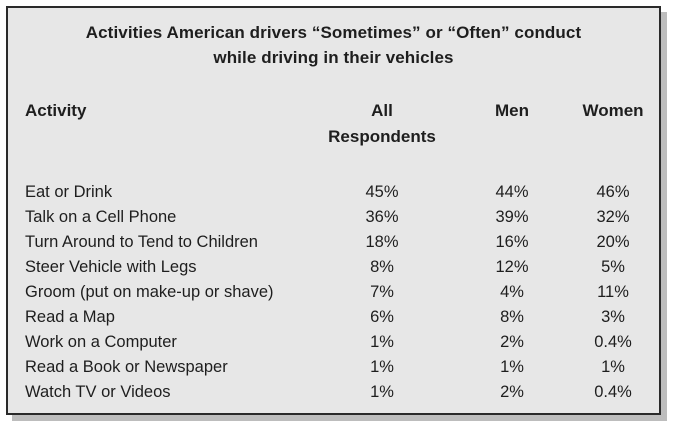 The image size is (675, 432). I want to click on cell-activity: Read a Book or Newspaper, so click(126, 367).